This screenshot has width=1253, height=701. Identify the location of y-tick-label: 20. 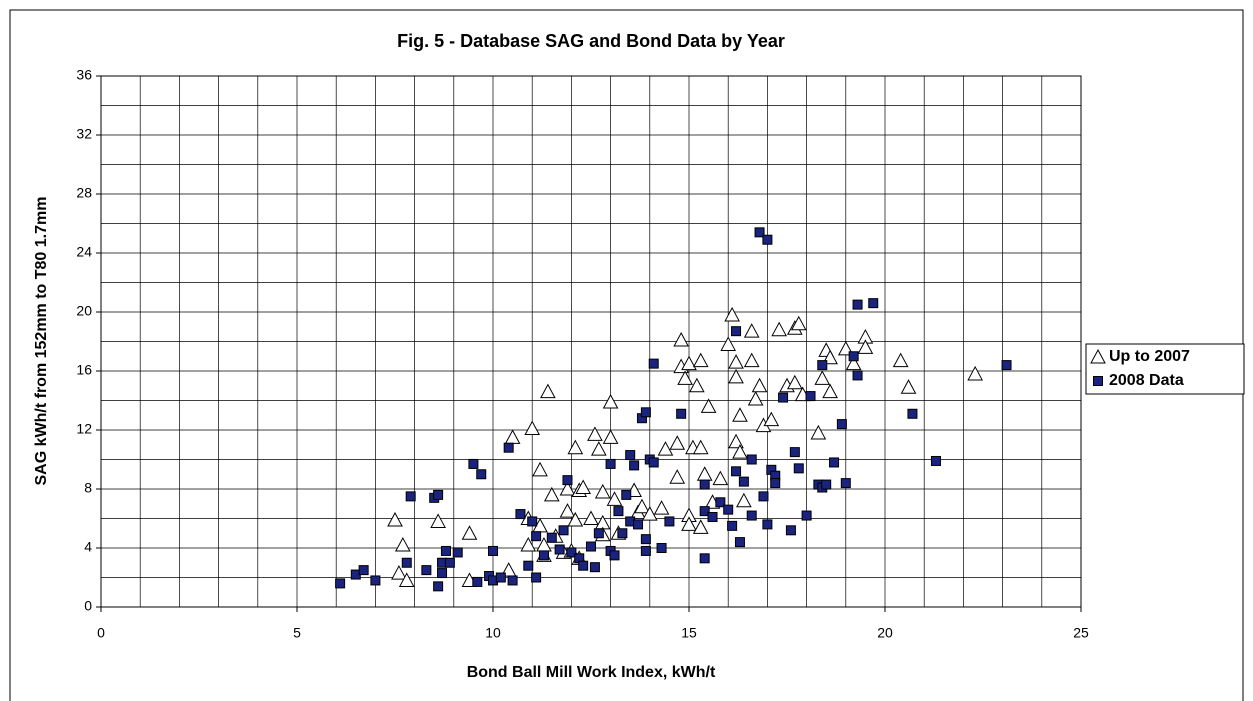
(84, 311).